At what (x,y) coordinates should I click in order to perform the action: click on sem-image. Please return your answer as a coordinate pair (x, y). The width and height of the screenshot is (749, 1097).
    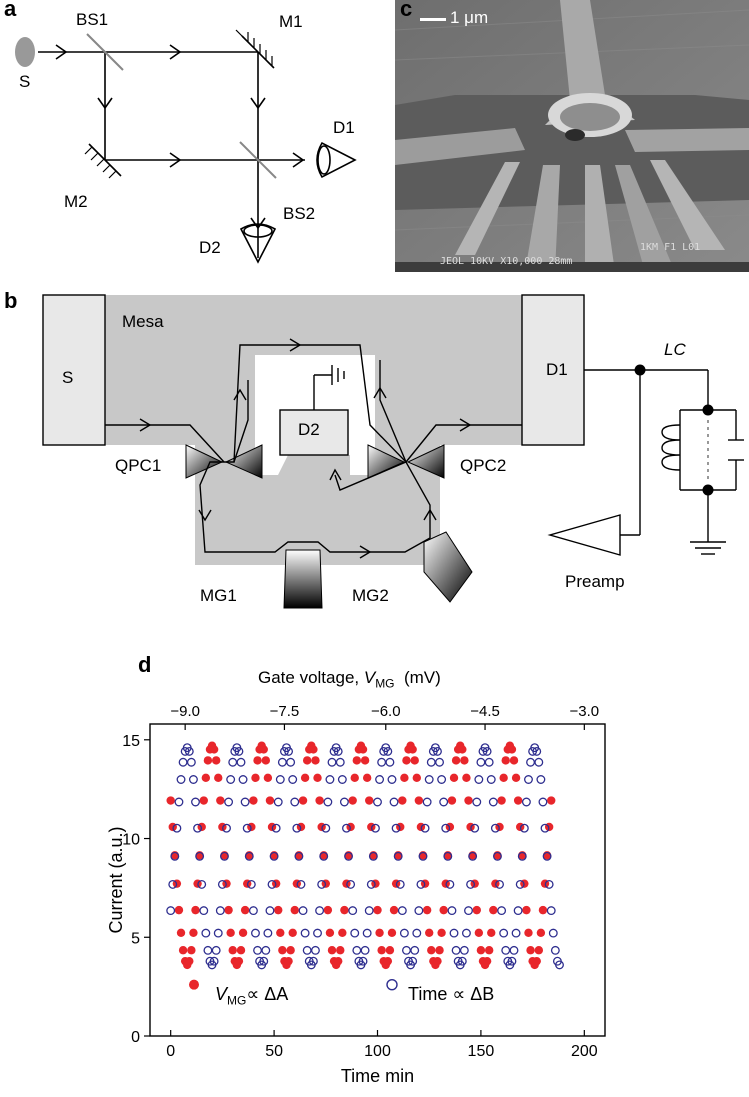
    Looking at the image, I should click on (572, 136).